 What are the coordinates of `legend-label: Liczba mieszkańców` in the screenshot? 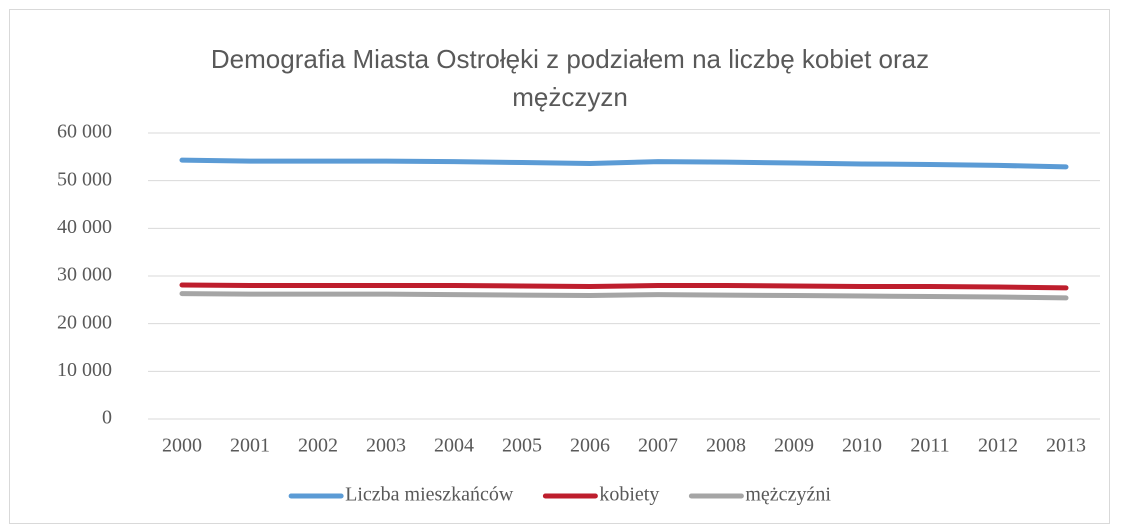 It's located at (429, 495).